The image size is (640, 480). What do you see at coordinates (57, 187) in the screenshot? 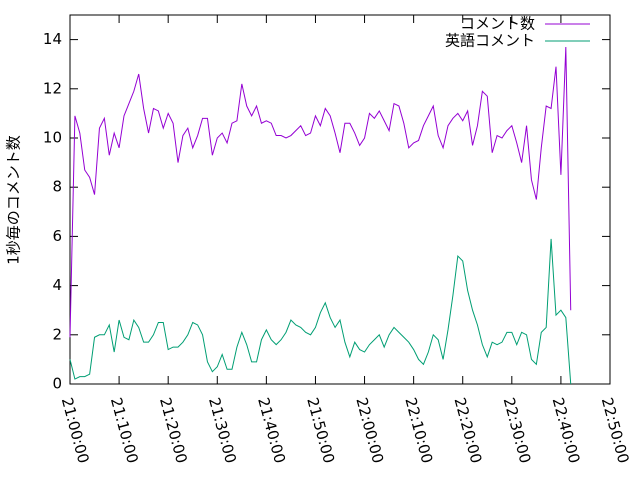
I see `y-tick-label: 8` at bounding box center [57, 187].